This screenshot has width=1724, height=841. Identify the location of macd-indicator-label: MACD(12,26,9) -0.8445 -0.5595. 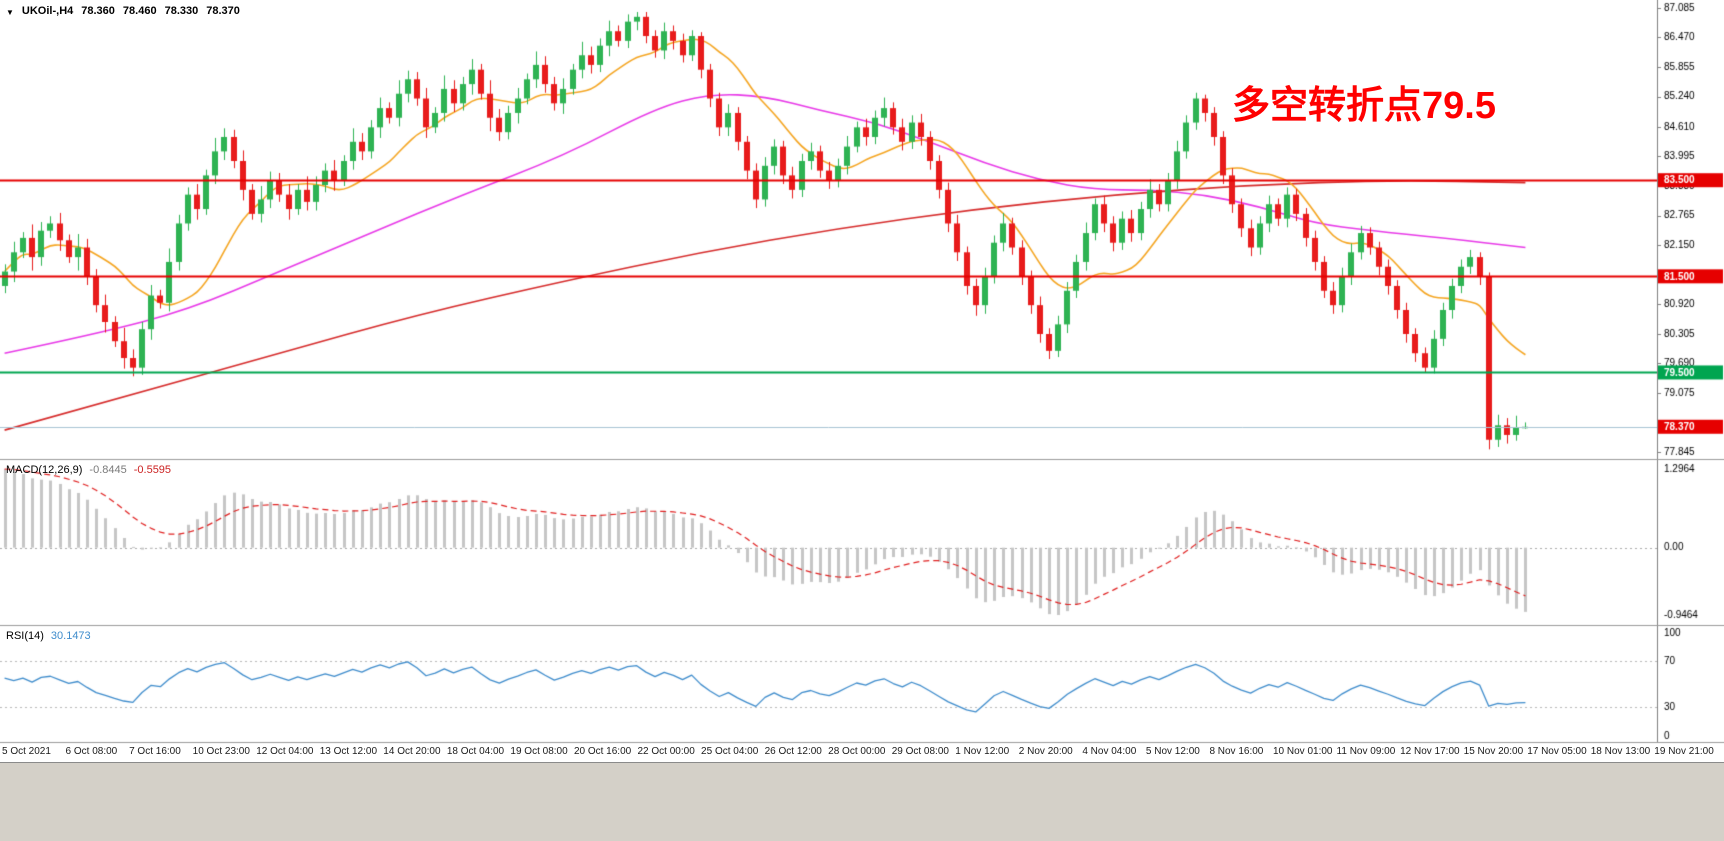
(88, 470).